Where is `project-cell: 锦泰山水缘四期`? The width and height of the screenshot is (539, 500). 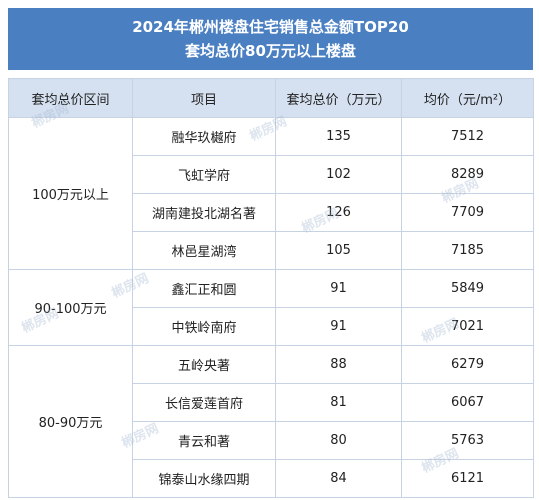
project-cell: 锦泰山水缘四期 is located at coordinates (204, 478).